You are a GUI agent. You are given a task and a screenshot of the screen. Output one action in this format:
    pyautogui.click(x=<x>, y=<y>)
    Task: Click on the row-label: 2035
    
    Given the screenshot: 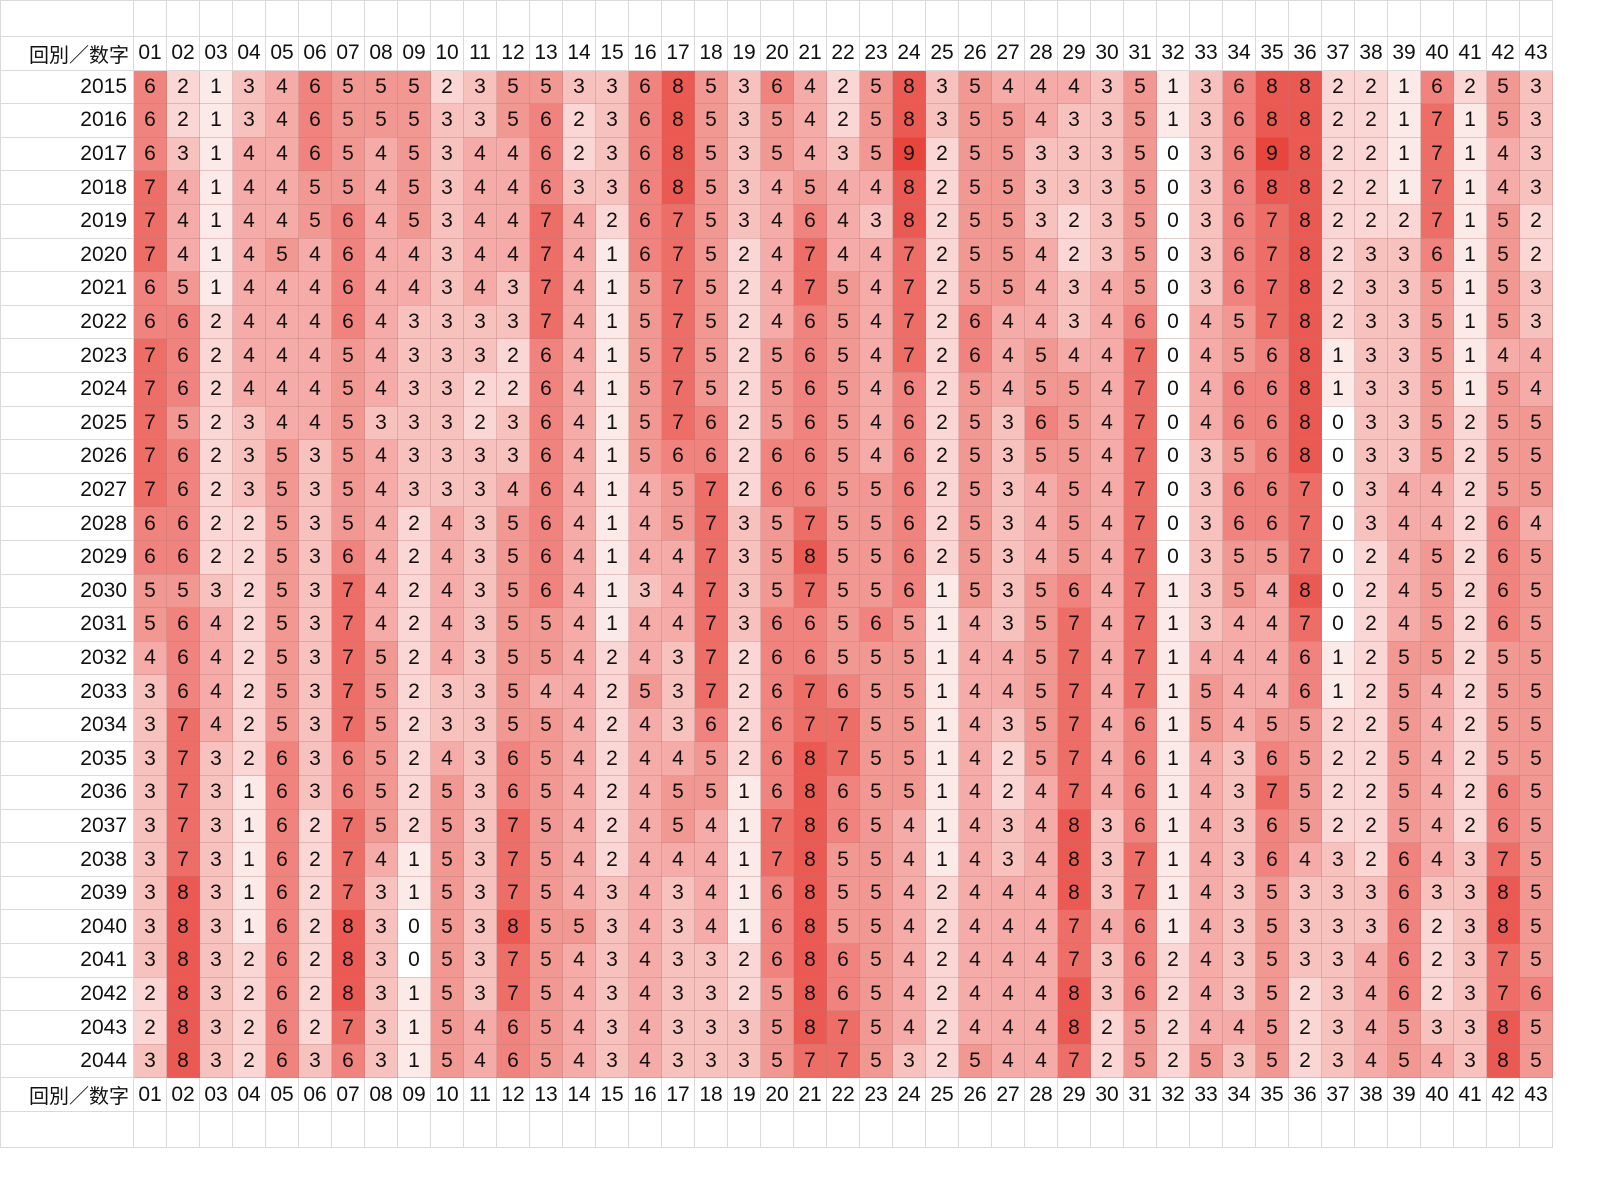 What is the action you would take?
    pyautogui.click(x=67, y=759)
    